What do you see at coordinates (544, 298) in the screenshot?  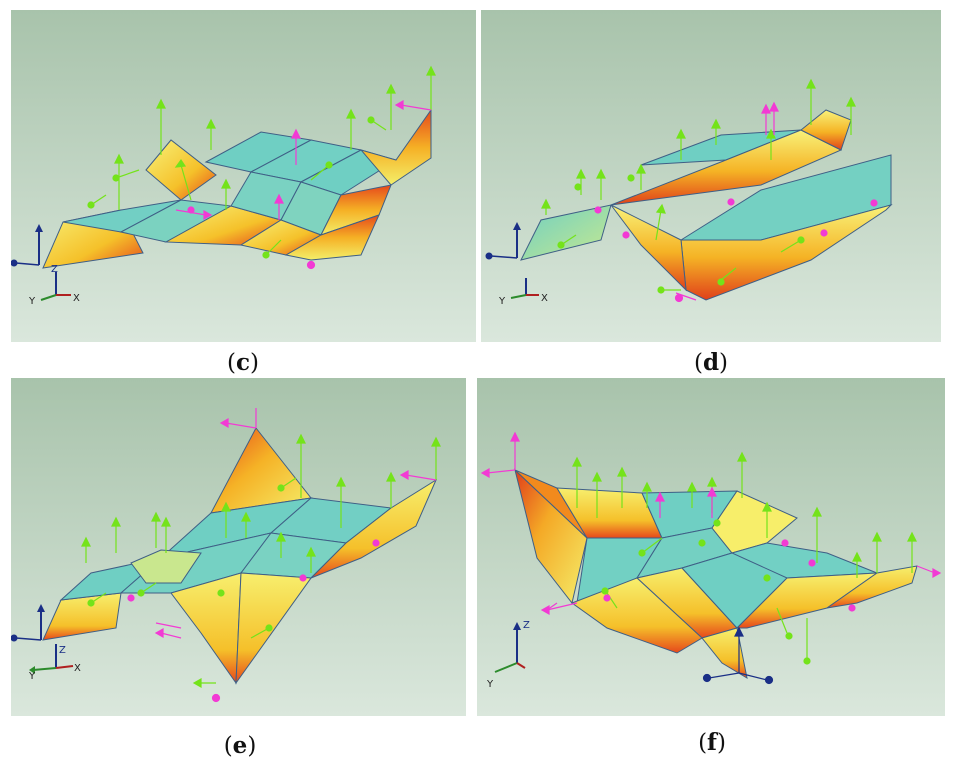 I see `panel-d-axis-x-label: X` at bounding box center [544, 298].